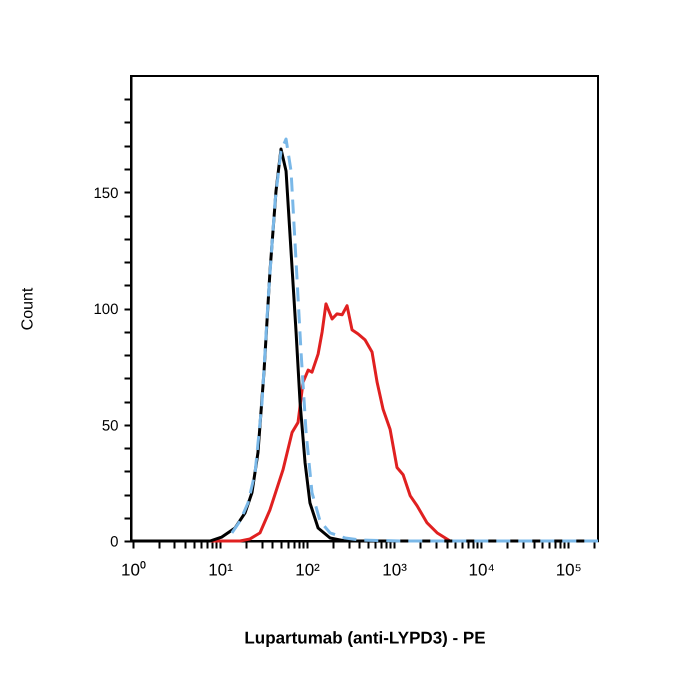 Image resolution: width=700 pixels, height=700 pixels. What do you see at coordinates (105, 309) in the screenshot?
I see `y-tick-label: 100` at bounding box center [105, 309].